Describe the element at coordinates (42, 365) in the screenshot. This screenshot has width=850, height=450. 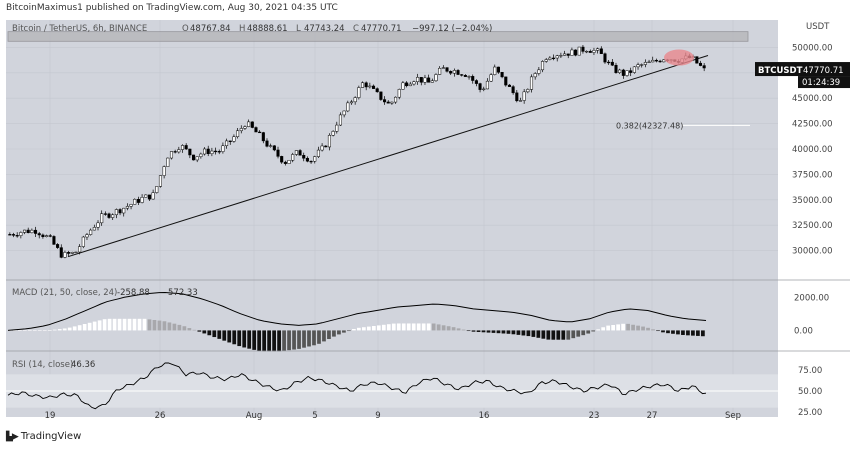
I see `rsi-title: RSI (14, close)` at that location.